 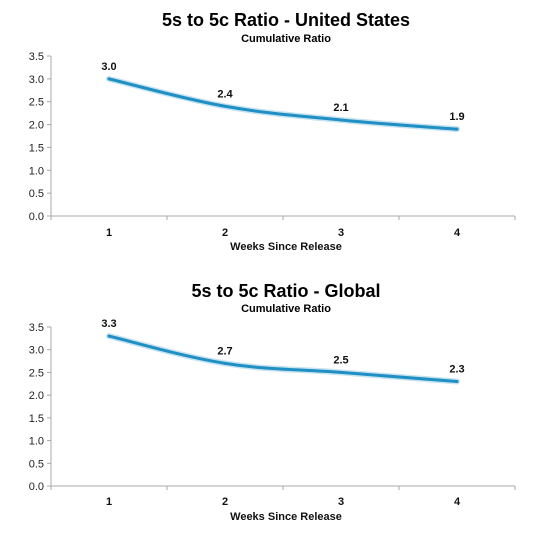 What do you see at coordinates (456, 117) in the screenshot?
I see `data-label: 1.9` at bounding box center [456, 117].